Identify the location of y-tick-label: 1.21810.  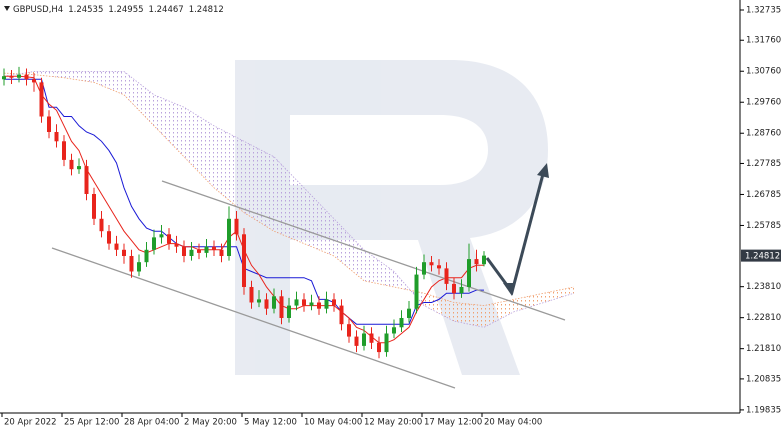
(763, 349).